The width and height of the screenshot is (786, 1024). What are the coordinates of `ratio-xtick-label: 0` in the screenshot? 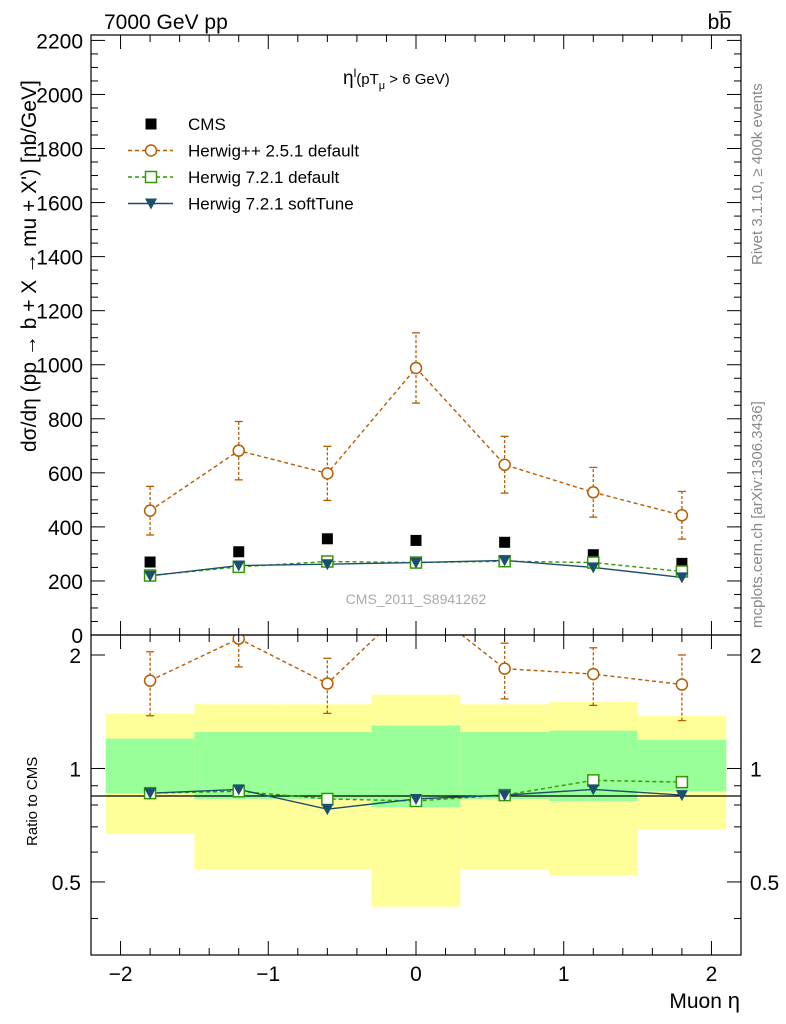 It's located at (416, 974).